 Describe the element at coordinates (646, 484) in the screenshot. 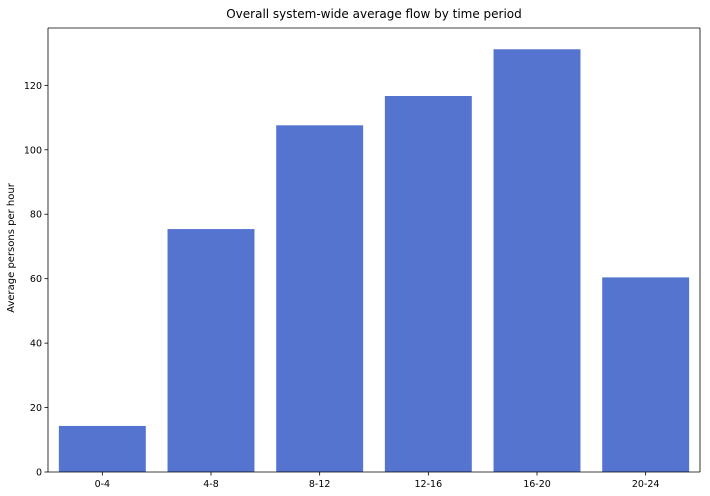

I see `x-tick-label: 20-24` at that location.